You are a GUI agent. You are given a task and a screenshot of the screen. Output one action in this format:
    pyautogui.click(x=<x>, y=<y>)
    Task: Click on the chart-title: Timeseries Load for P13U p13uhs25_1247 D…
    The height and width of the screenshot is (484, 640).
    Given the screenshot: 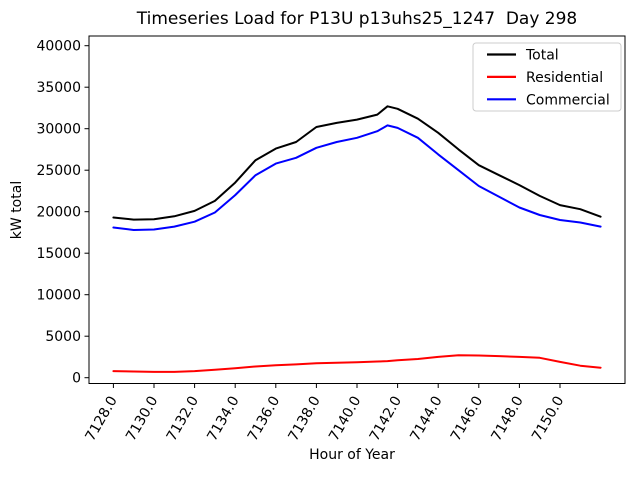 What is the action you would take?
    pyautogui.click(x=357, y=19)
    